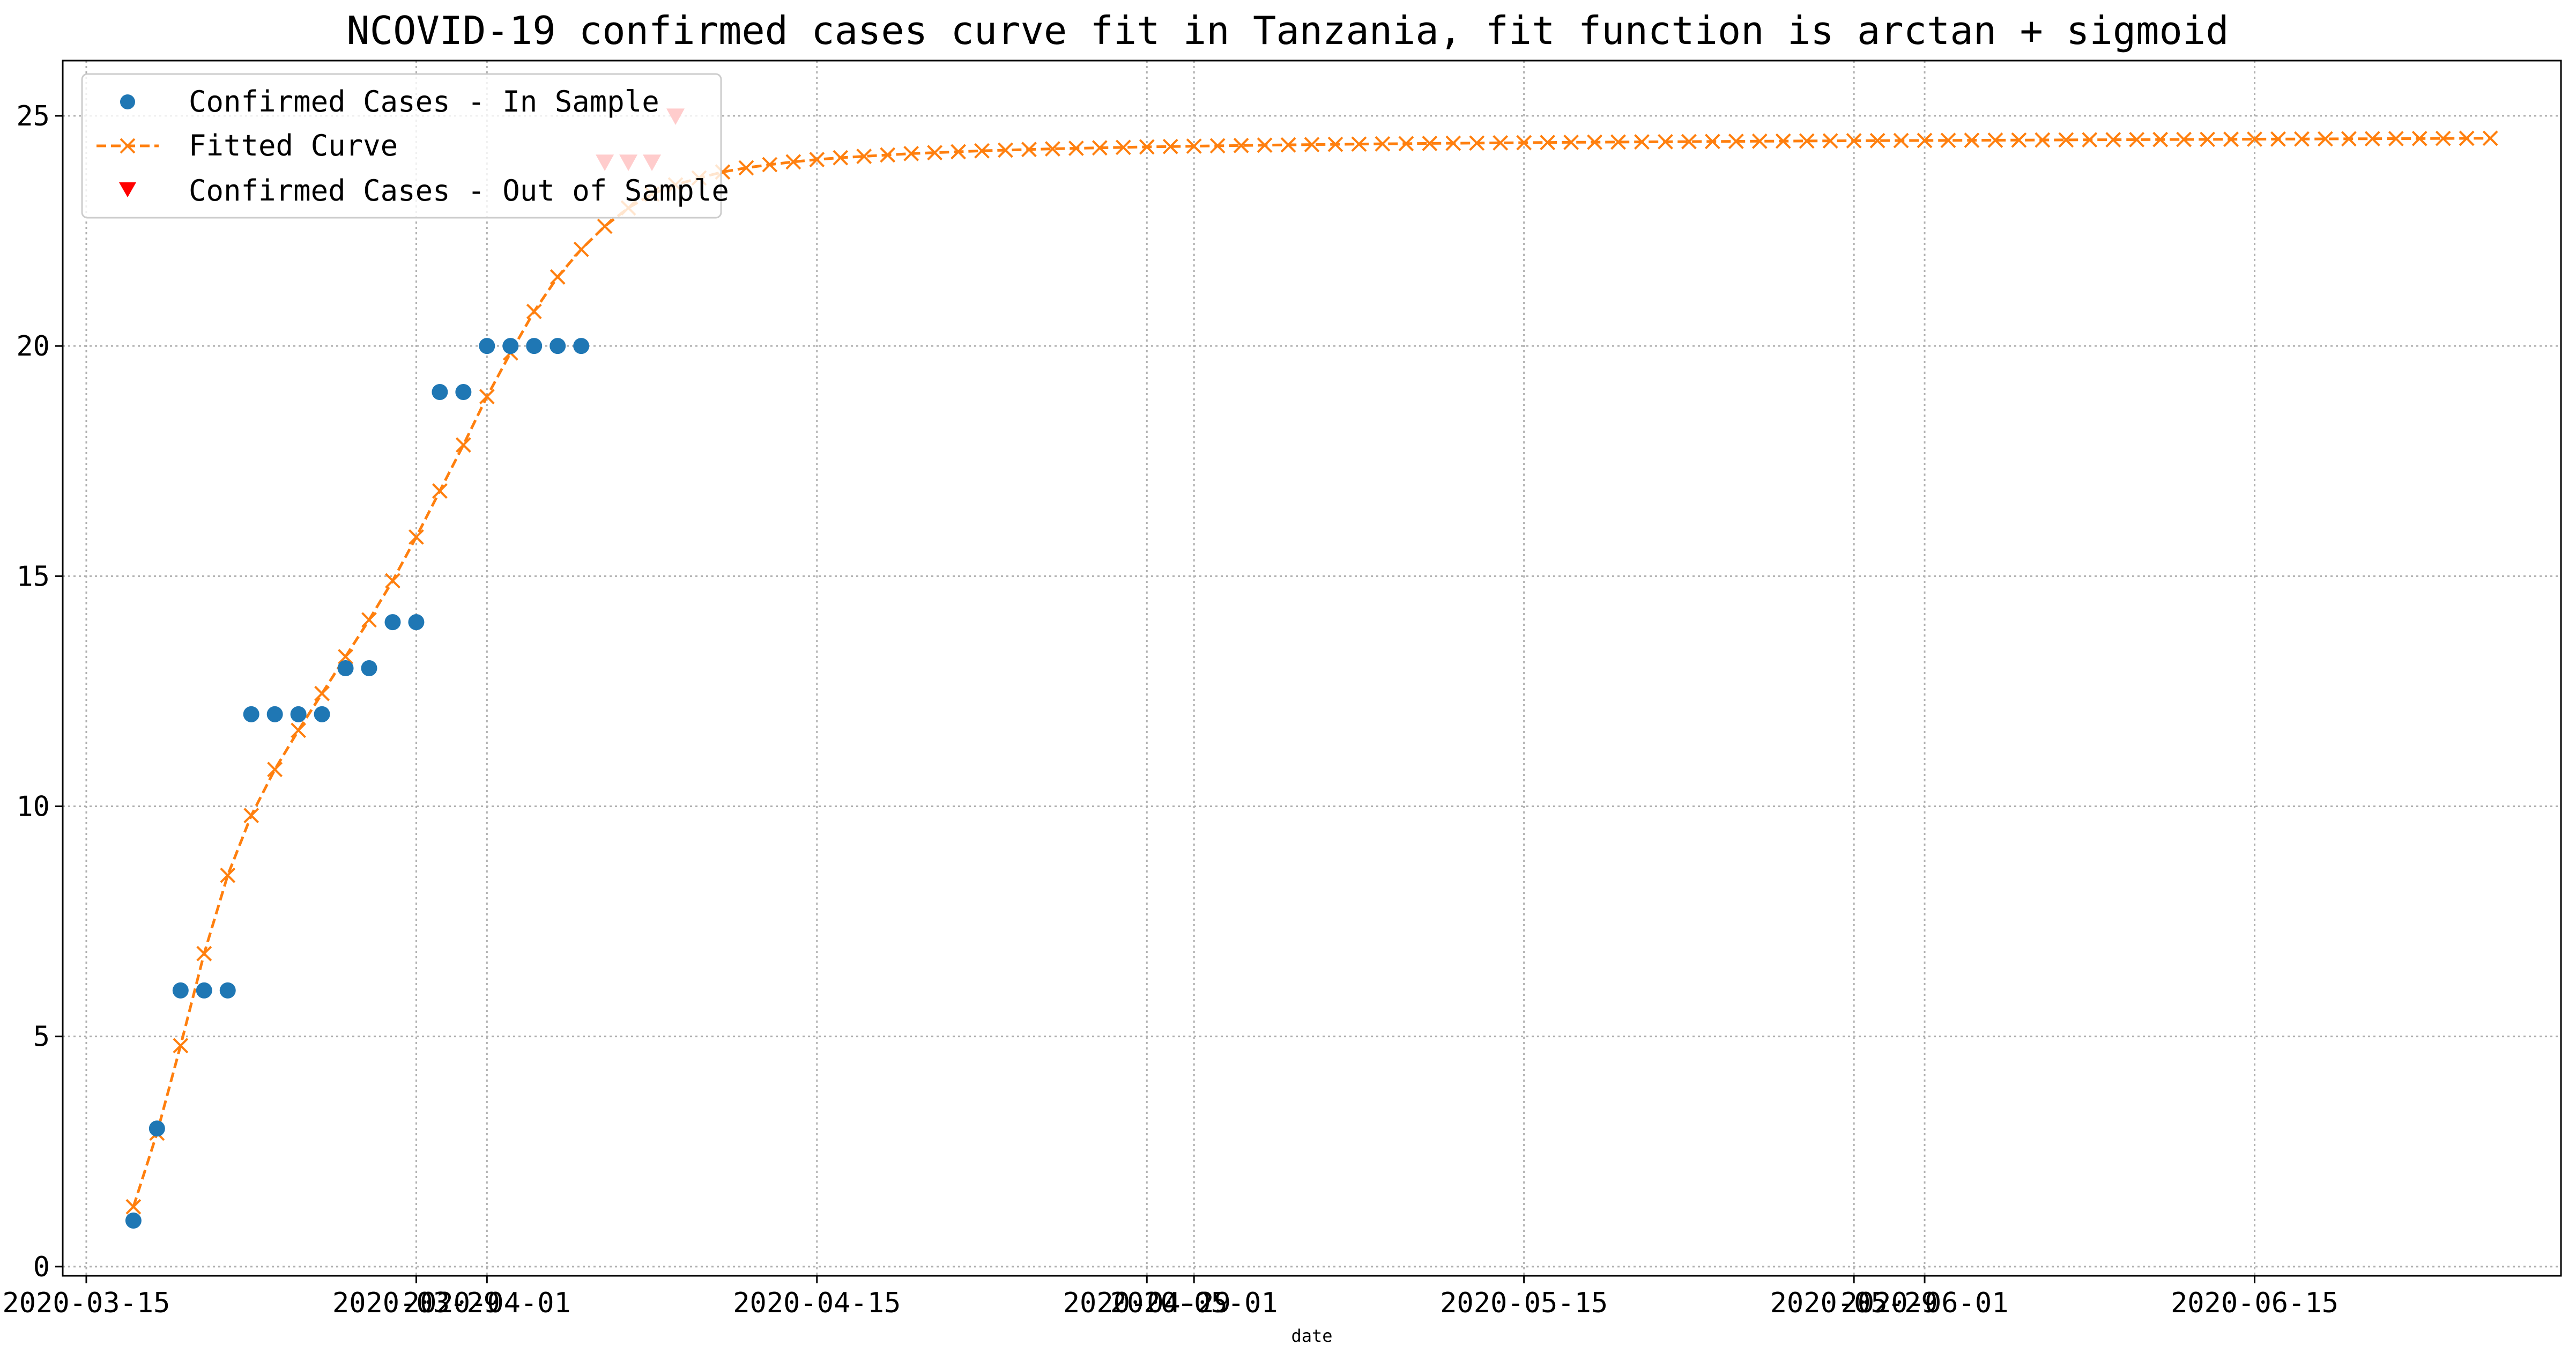  What do you see at coordinates (42, 1037) in the screenshot?
I see `y-tick-label: 5` at bounding box center [42, 1037].